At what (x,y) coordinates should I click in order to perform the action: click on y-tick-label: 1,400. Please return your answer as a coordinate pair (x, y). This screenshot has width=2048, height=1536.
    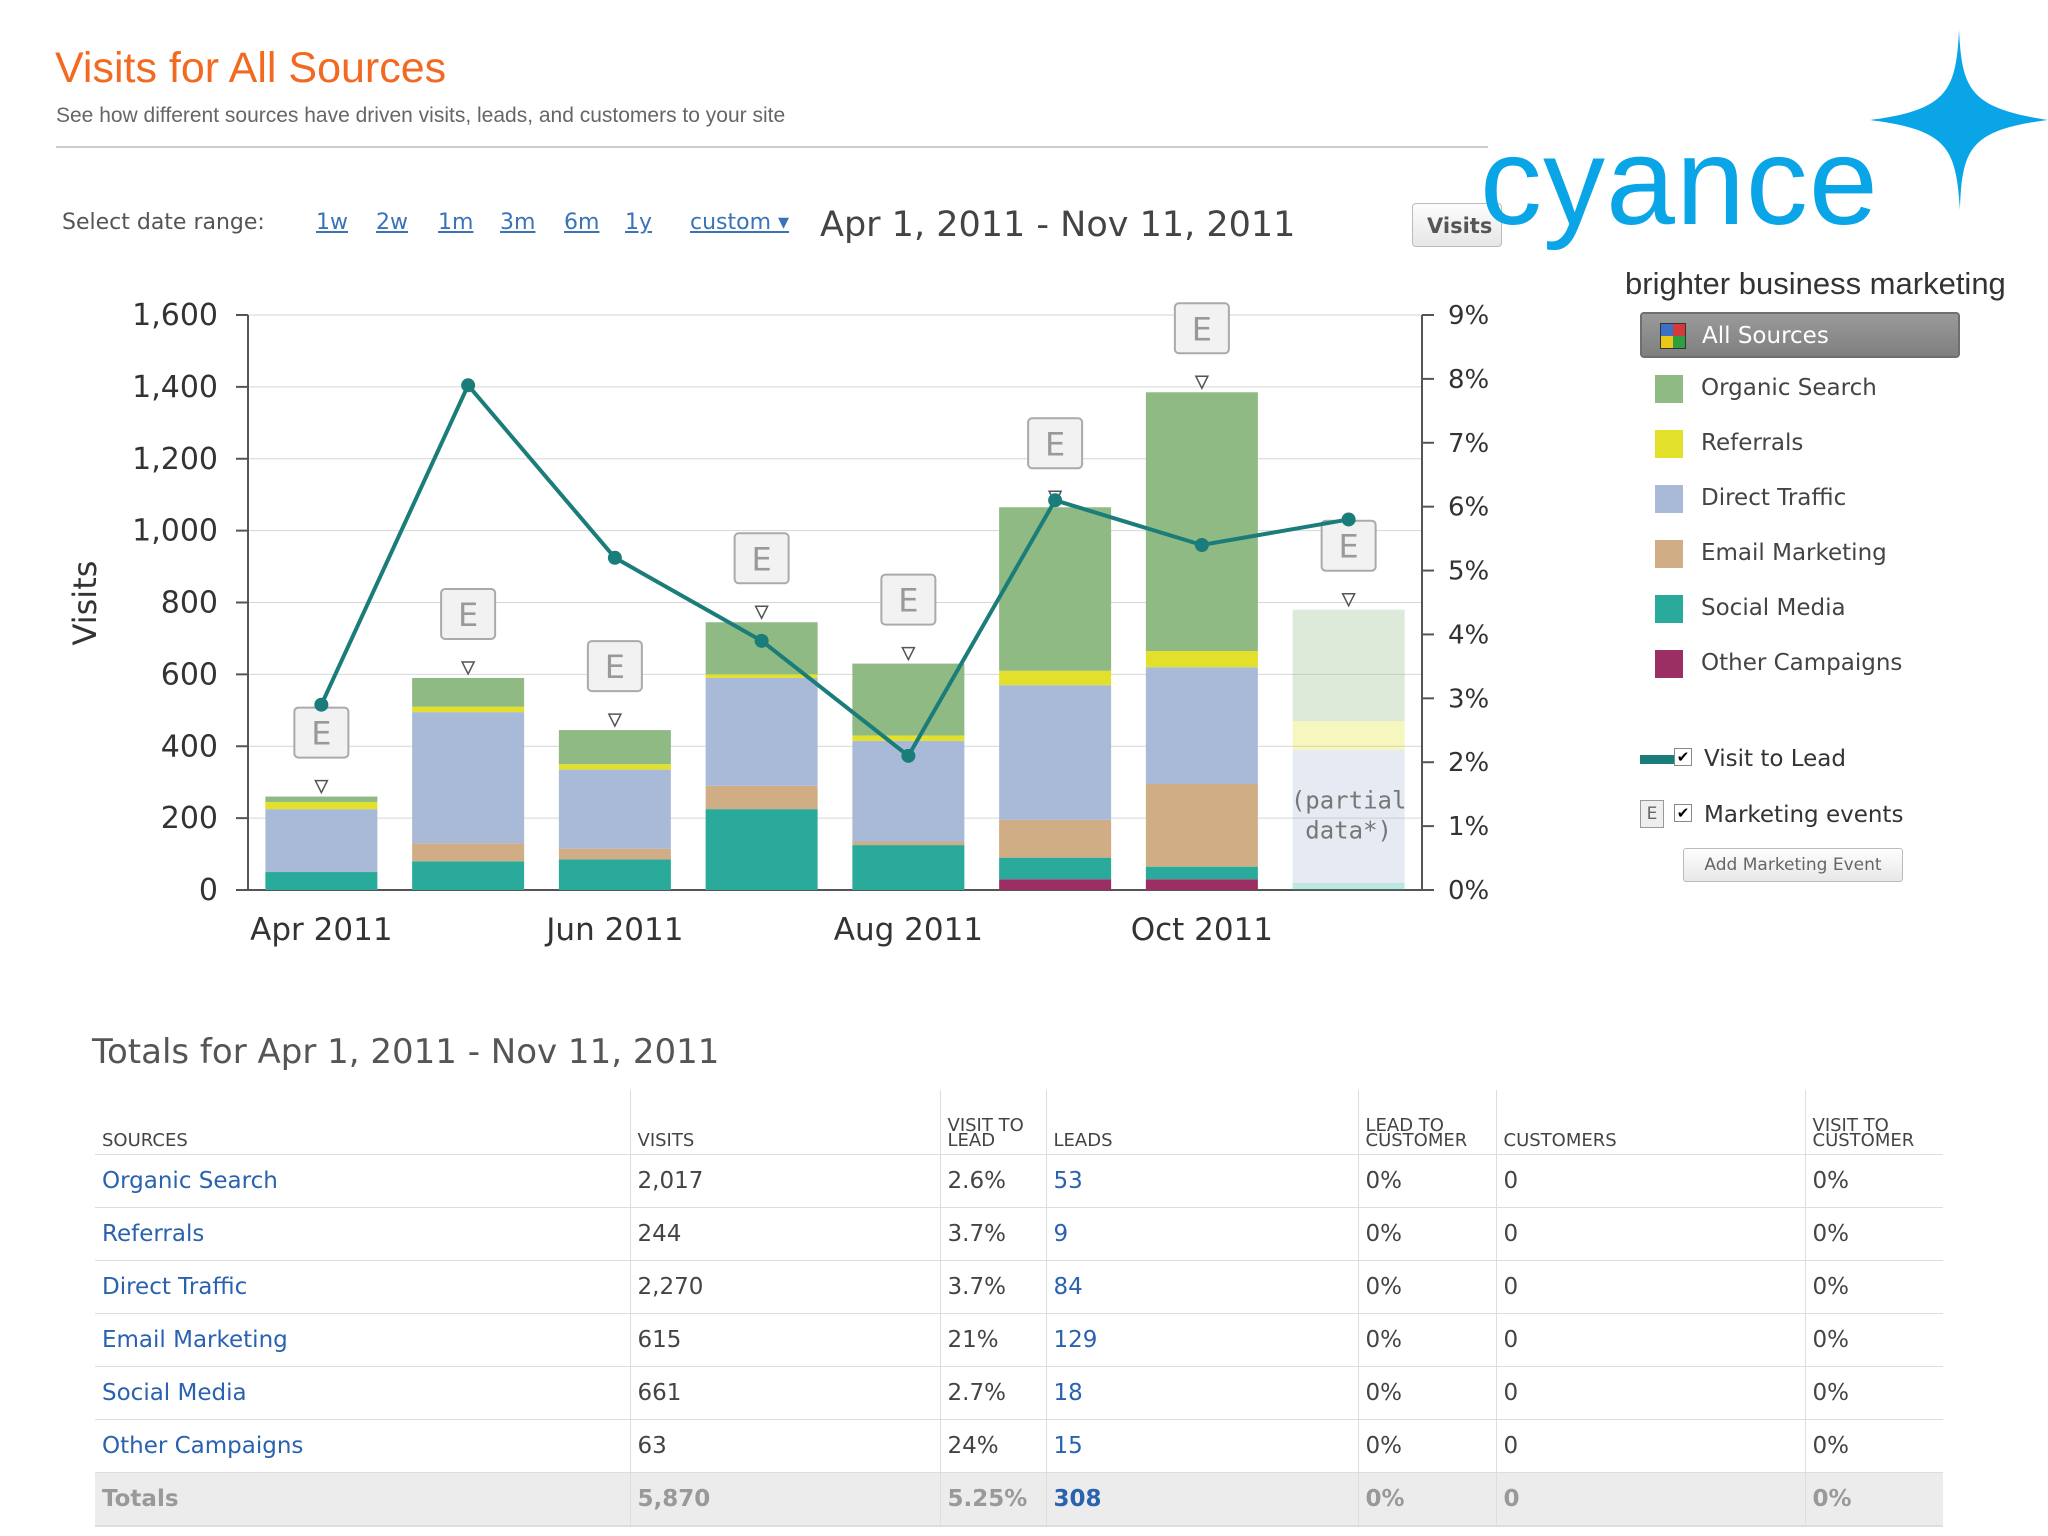
    Looking at the image, I should click on (175, 387).